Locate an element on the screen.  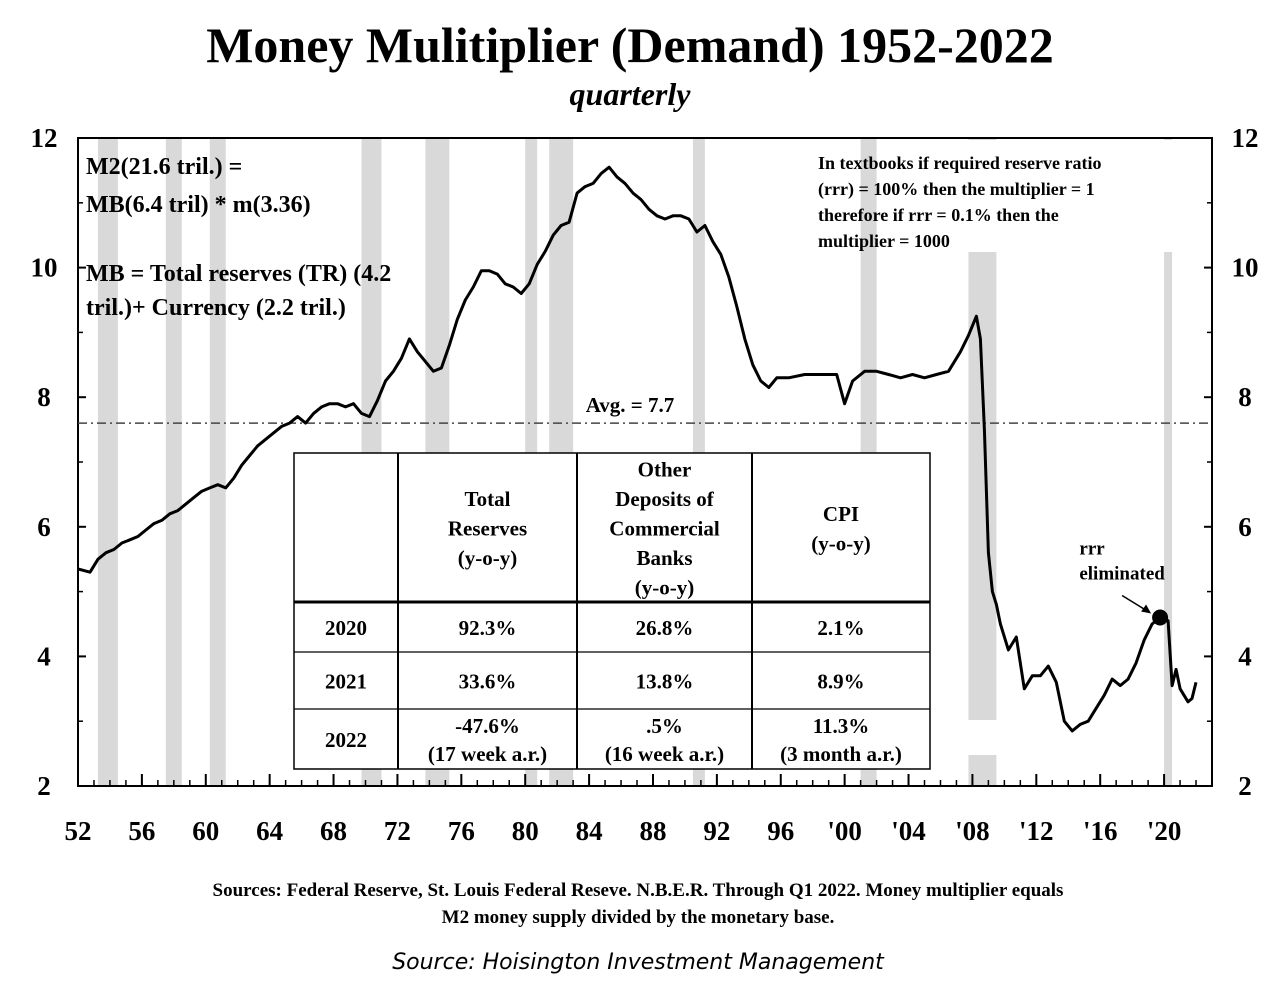
y-tick-label-right: 4 is located at coordinates (1245, 656).